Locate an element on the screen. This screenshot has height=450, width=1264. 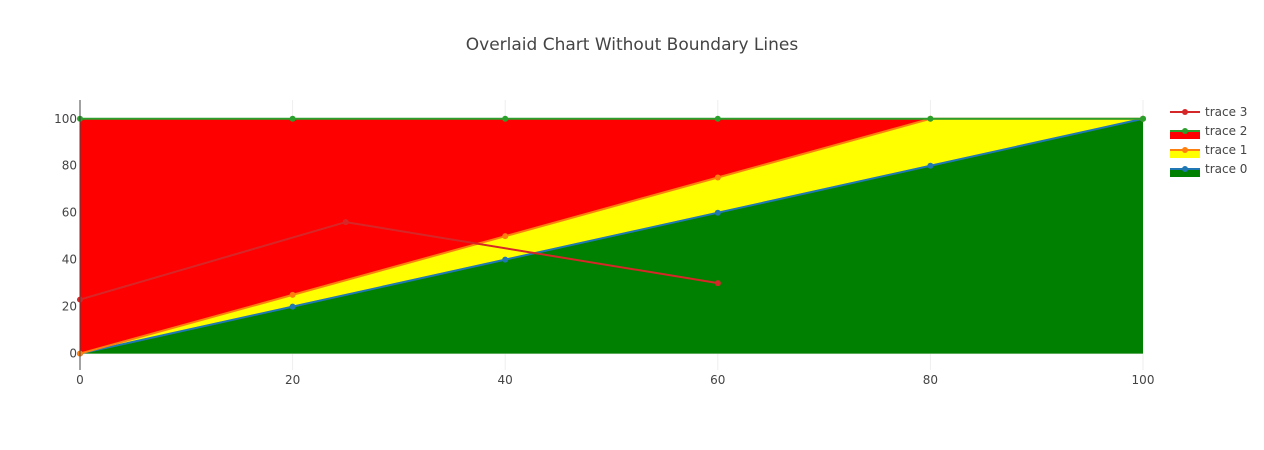
chart-title: Overlaid Chart Without Boundary Lines is located at coordinates (632, 45).